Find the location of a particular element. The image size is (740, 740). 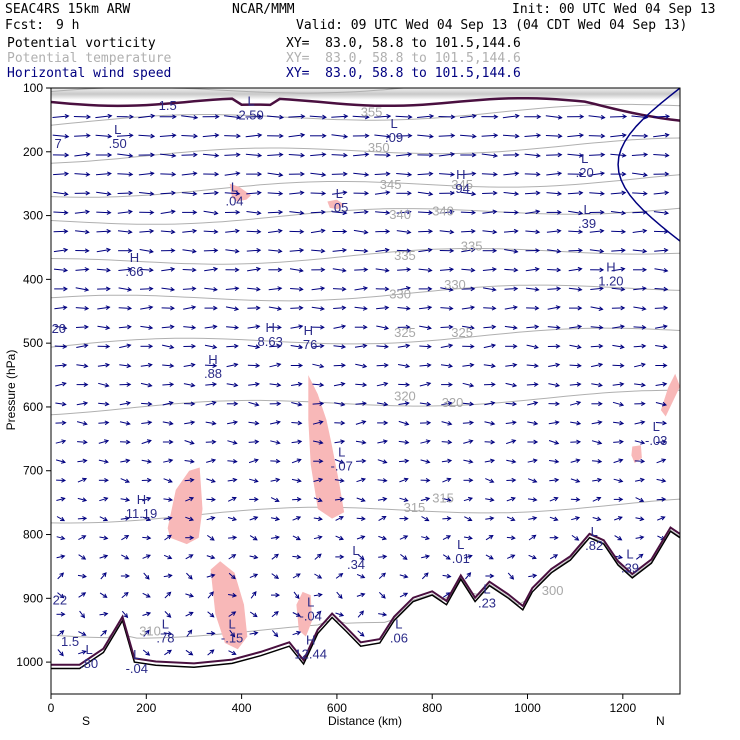

pv-extremum-type: H is located at coordinates (141, 499).